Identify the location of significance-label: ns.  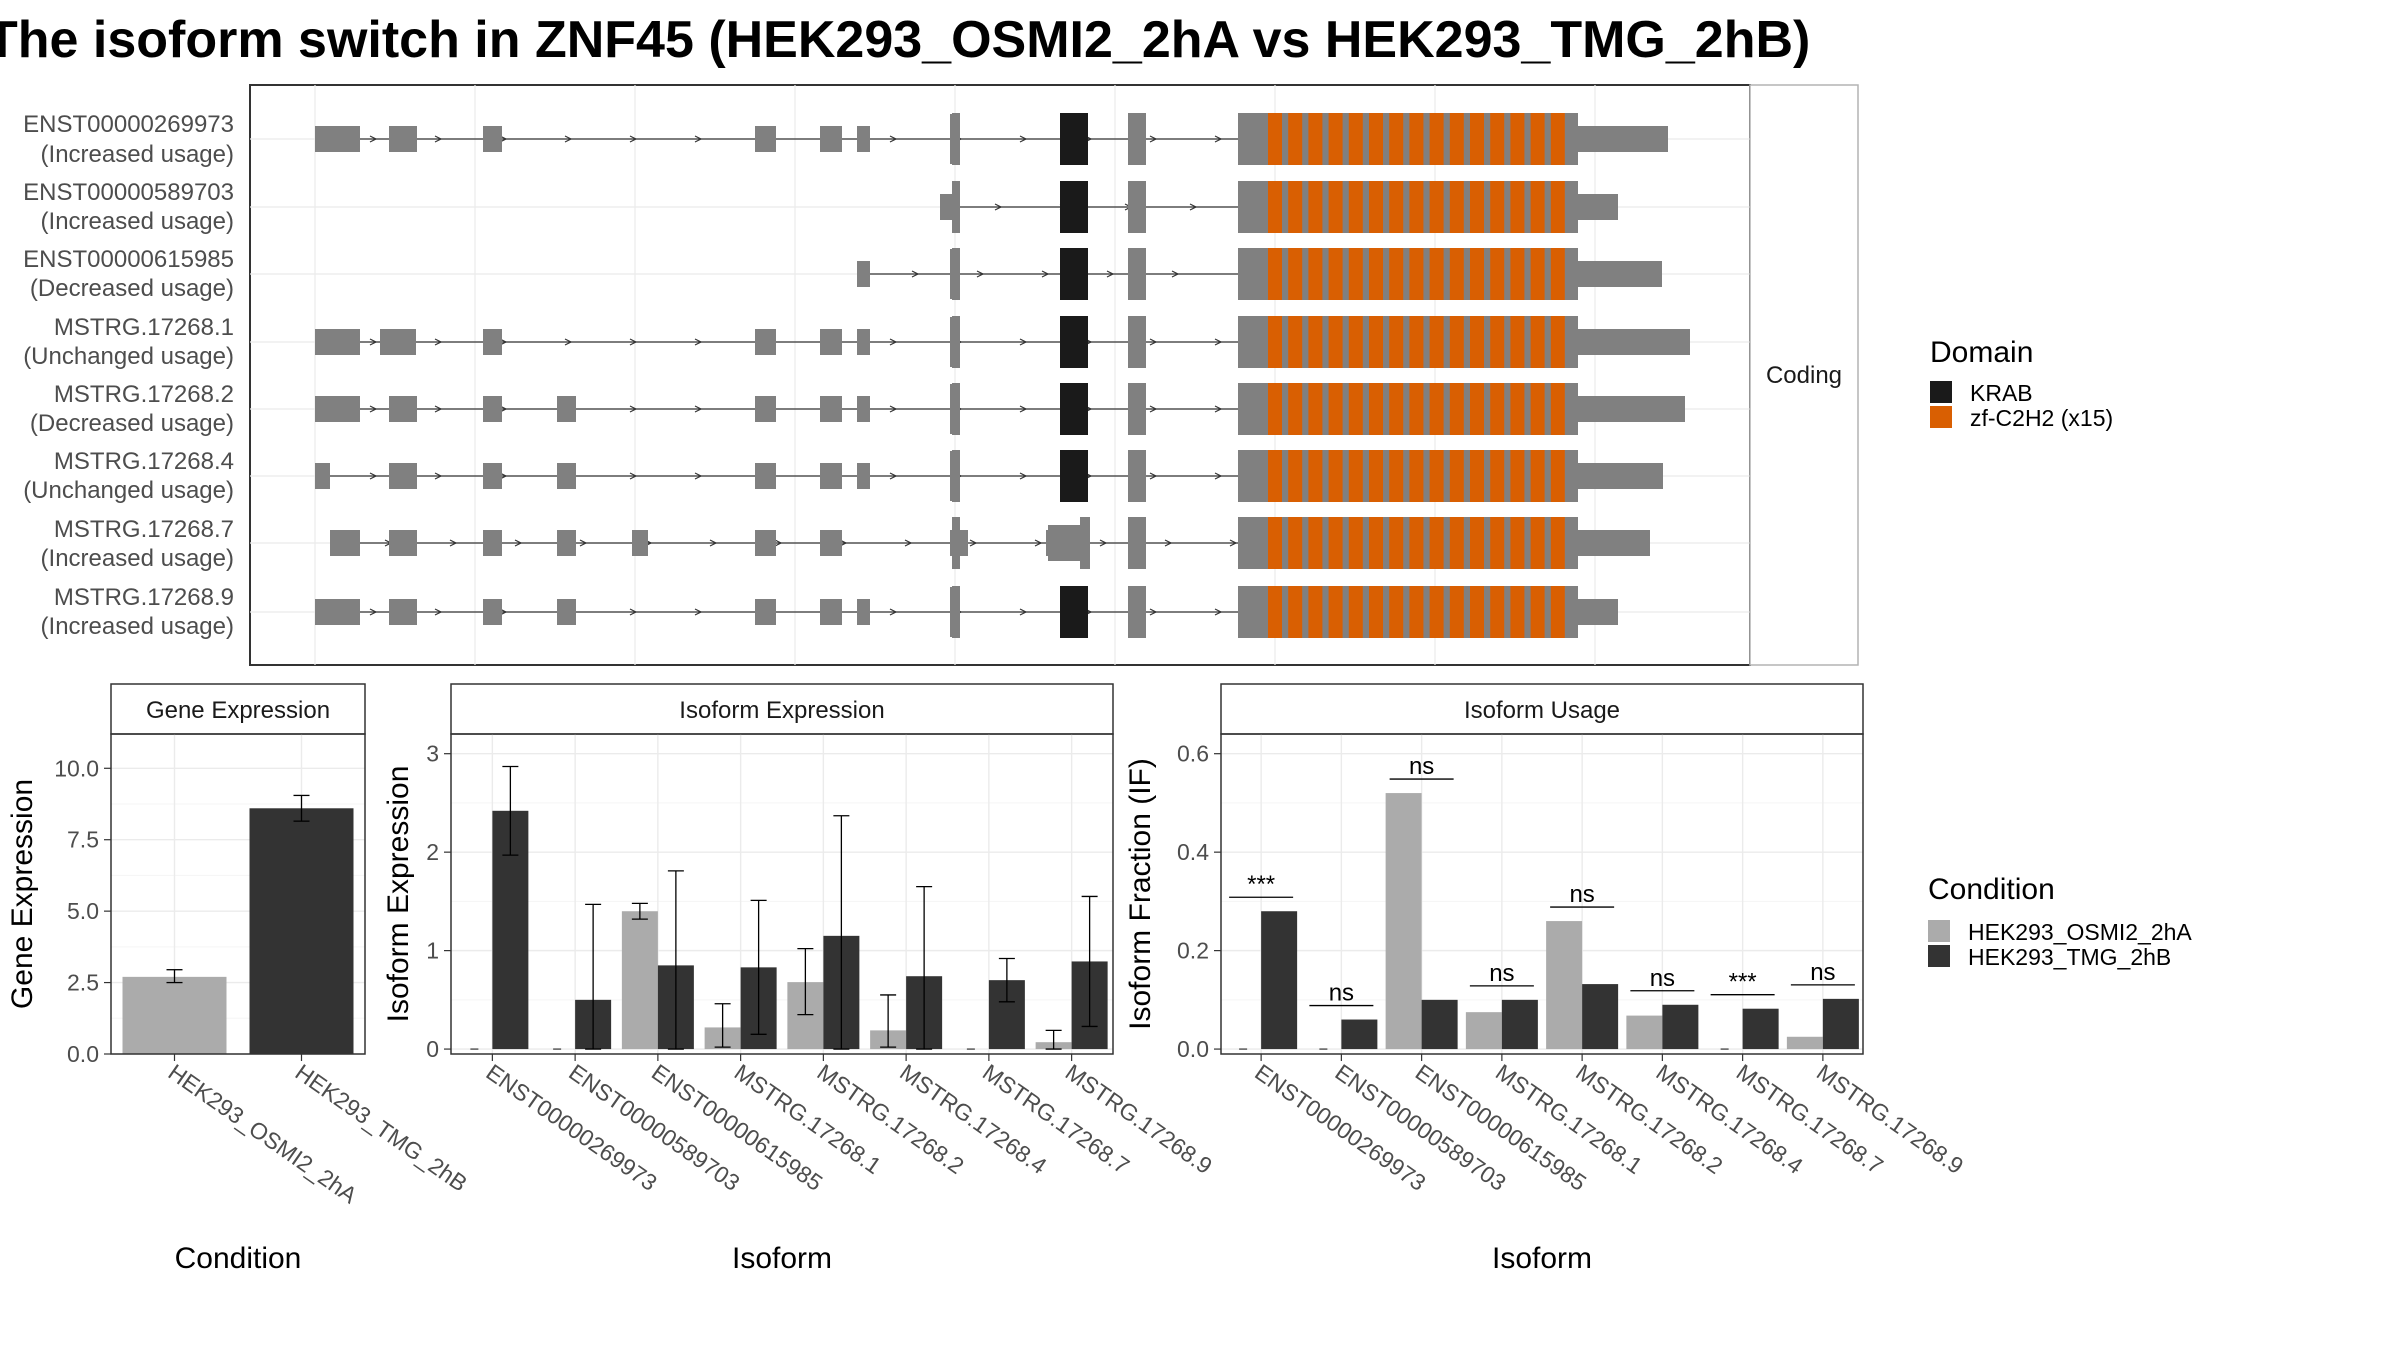
(1581, 894).